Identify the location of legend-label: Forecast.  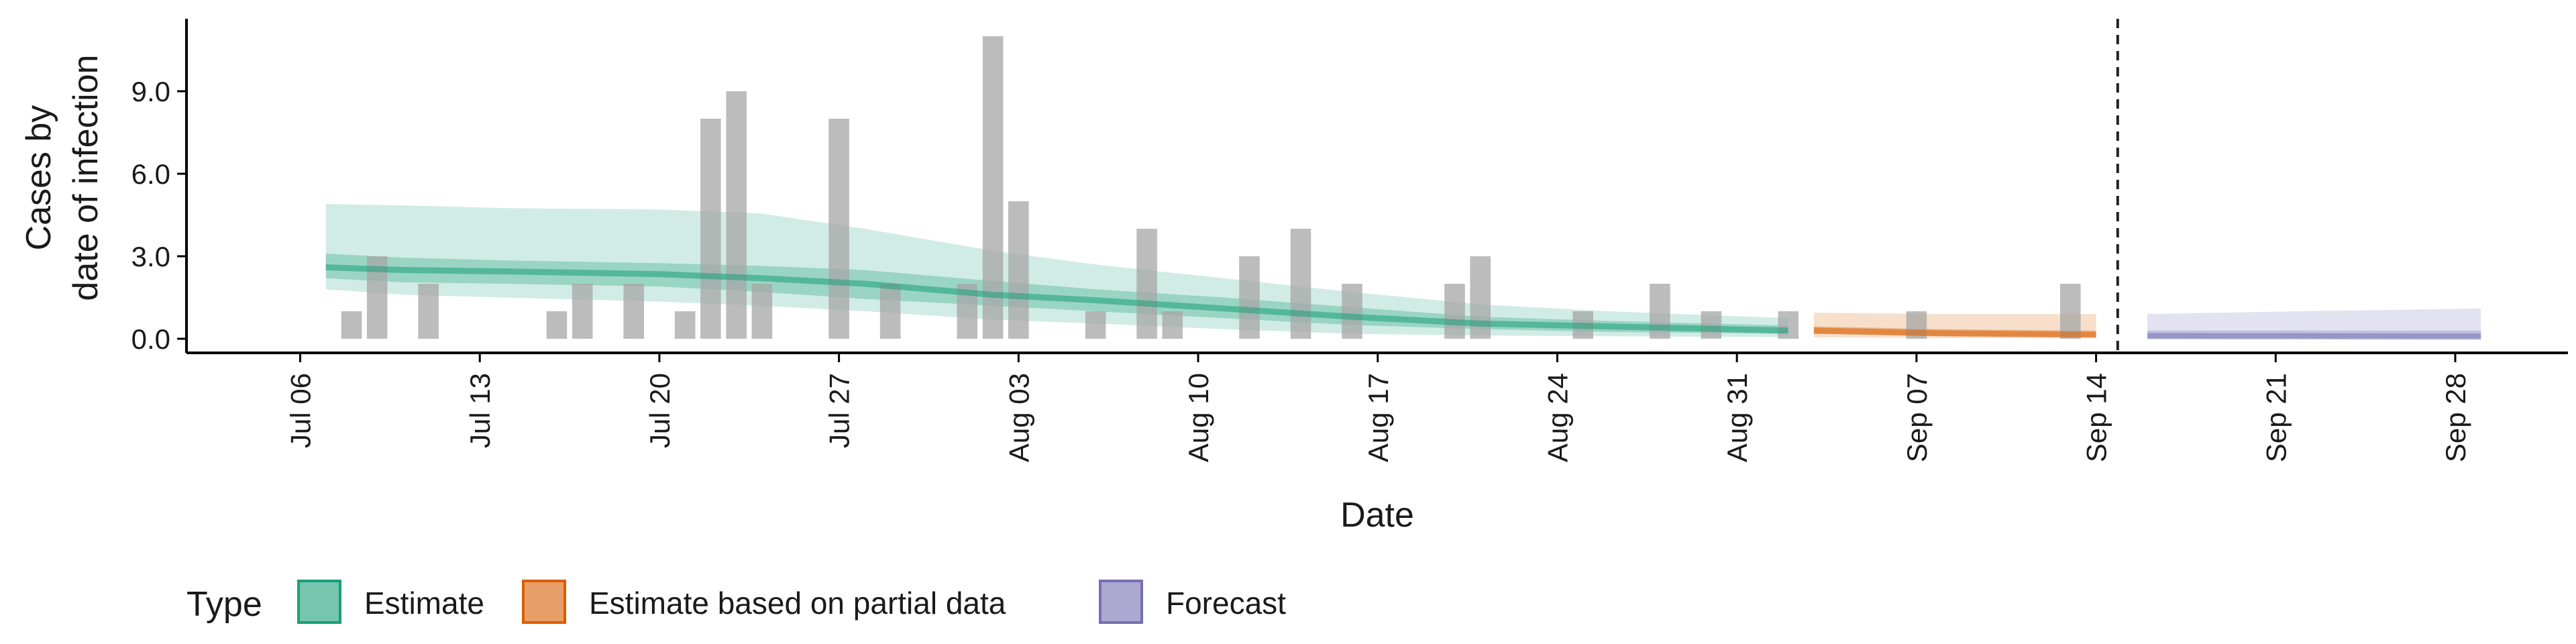
(1226, 603).